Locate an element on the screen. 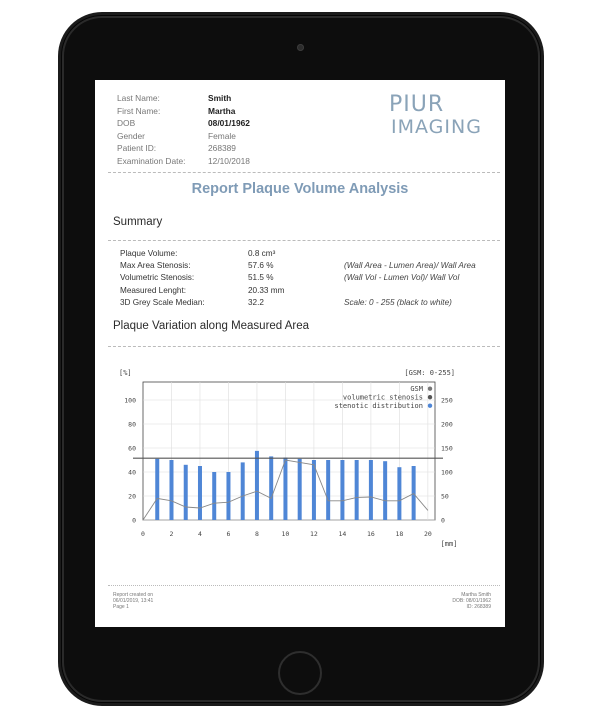 This screenshot has width=600, height=715. x-tick-label: 2 is located at coordinates (172, 534).